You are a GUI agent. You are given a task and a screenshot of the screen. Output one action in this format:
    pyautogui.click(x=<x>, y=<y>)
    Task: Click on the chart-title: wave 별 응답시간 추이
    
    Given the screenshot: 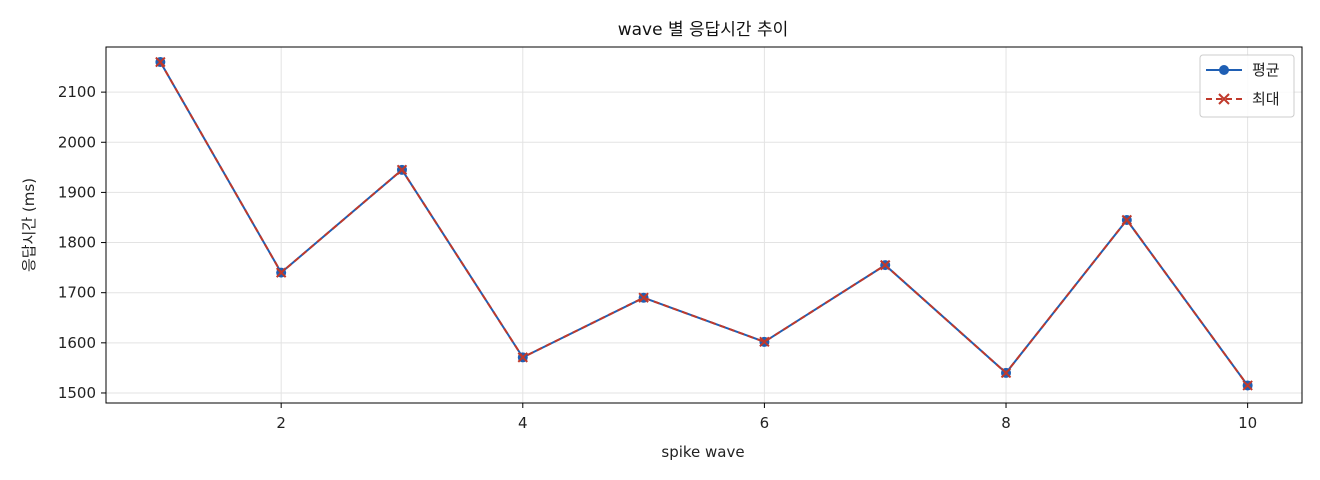 What is the action you would take?
    pyautogui.click(x=703, y=30)
    